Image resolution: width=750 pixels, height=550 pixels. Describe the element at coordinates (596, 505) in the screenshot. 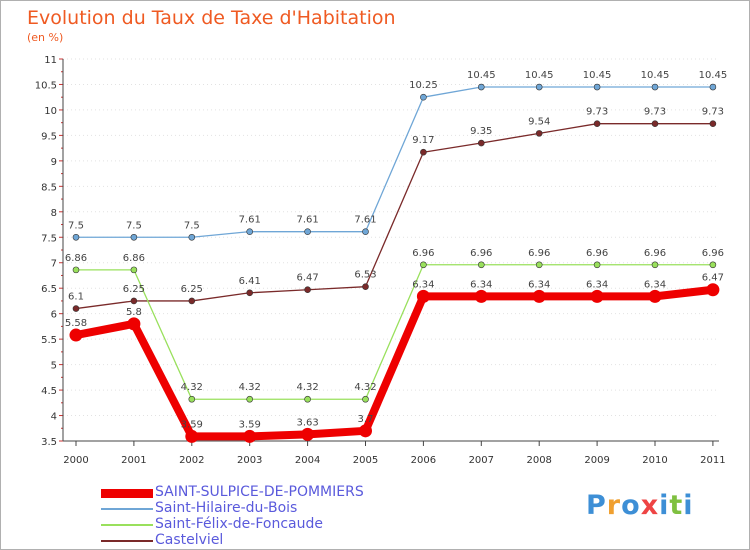

I see `logo-letter: P` at that location.